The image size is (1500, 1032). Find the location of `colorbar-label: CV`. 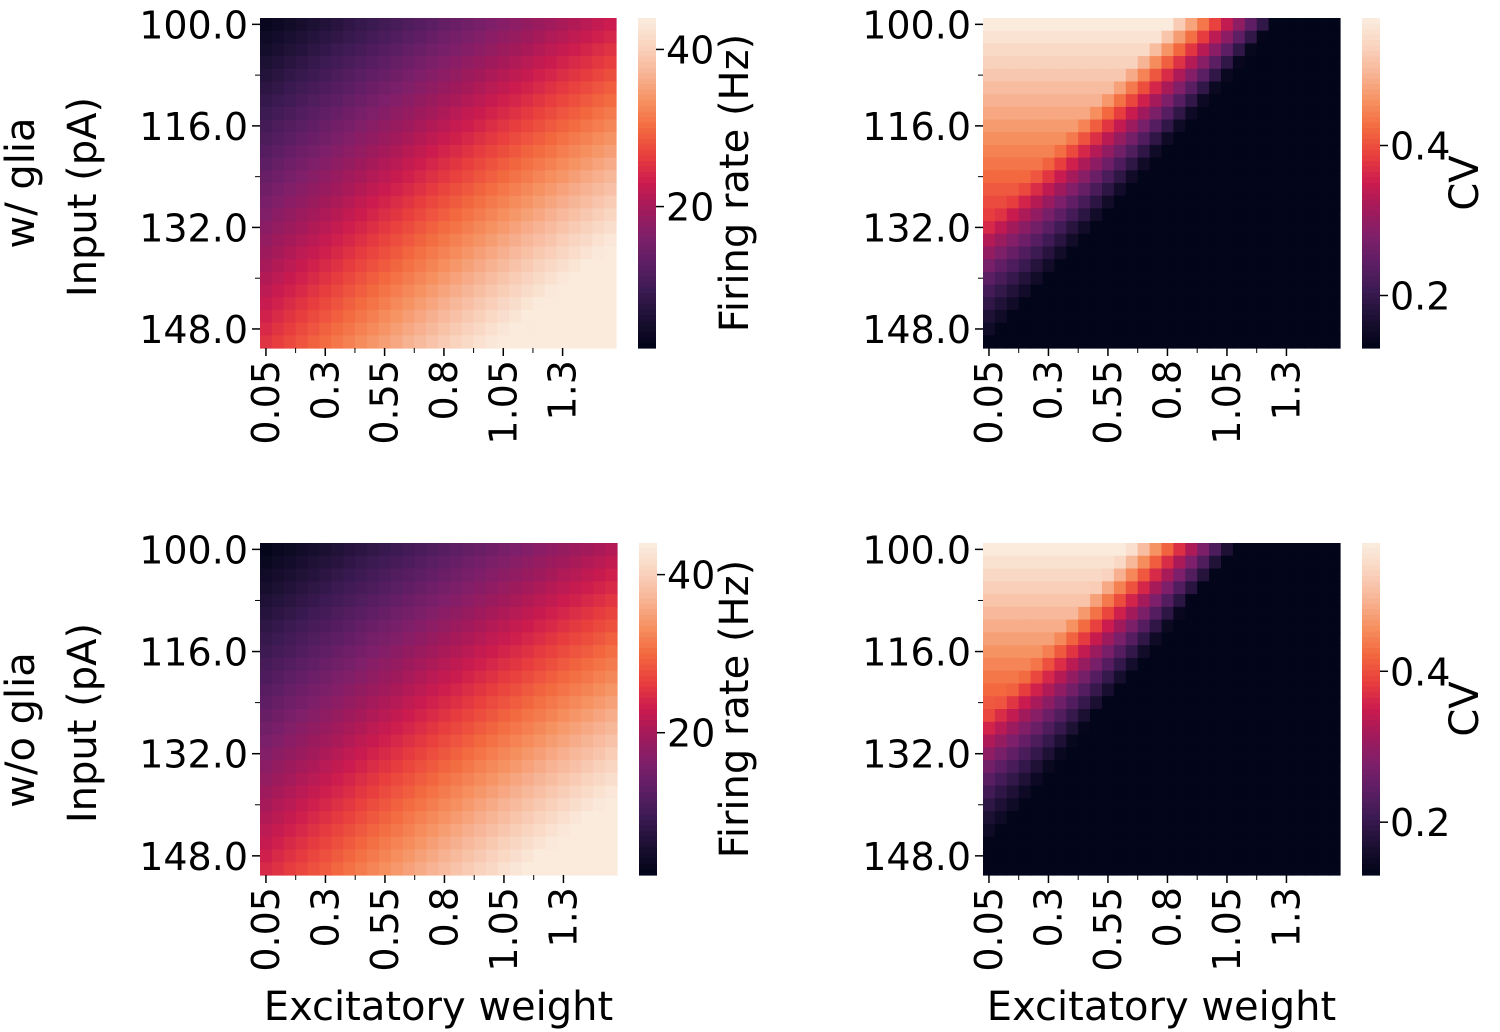

colorbar-label: CV is located at coordinates (1465, 709).